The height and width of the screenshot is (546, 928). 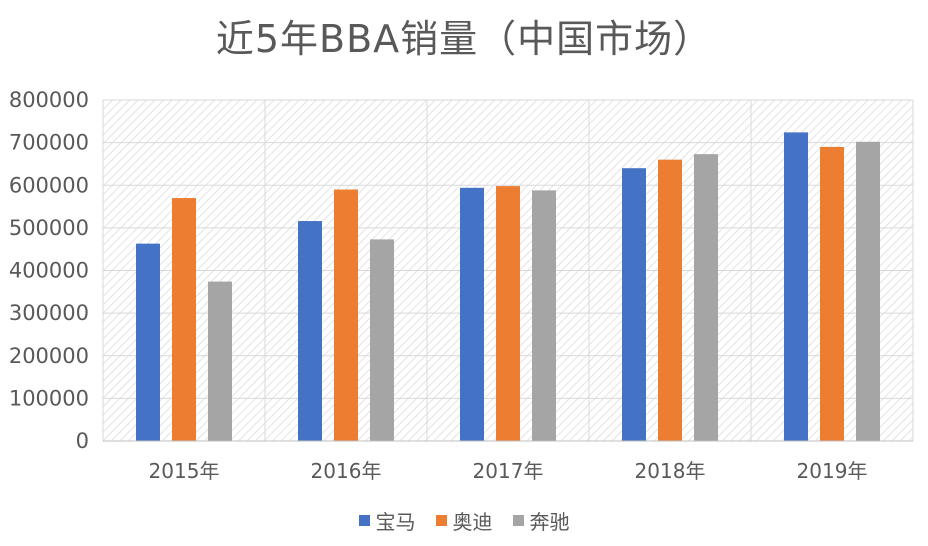 I want to click on chart-title: 近5年BBA销量（中国市场）, so click(x=464, y=39).